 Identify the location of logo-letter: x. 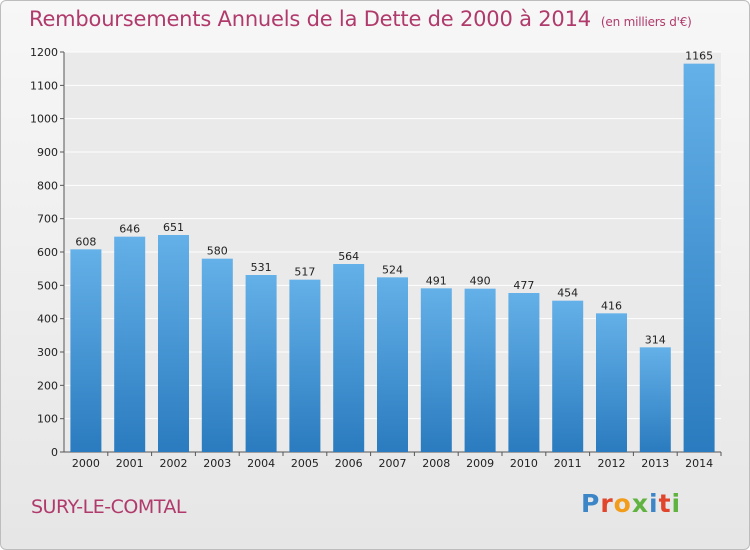
(640, 503).